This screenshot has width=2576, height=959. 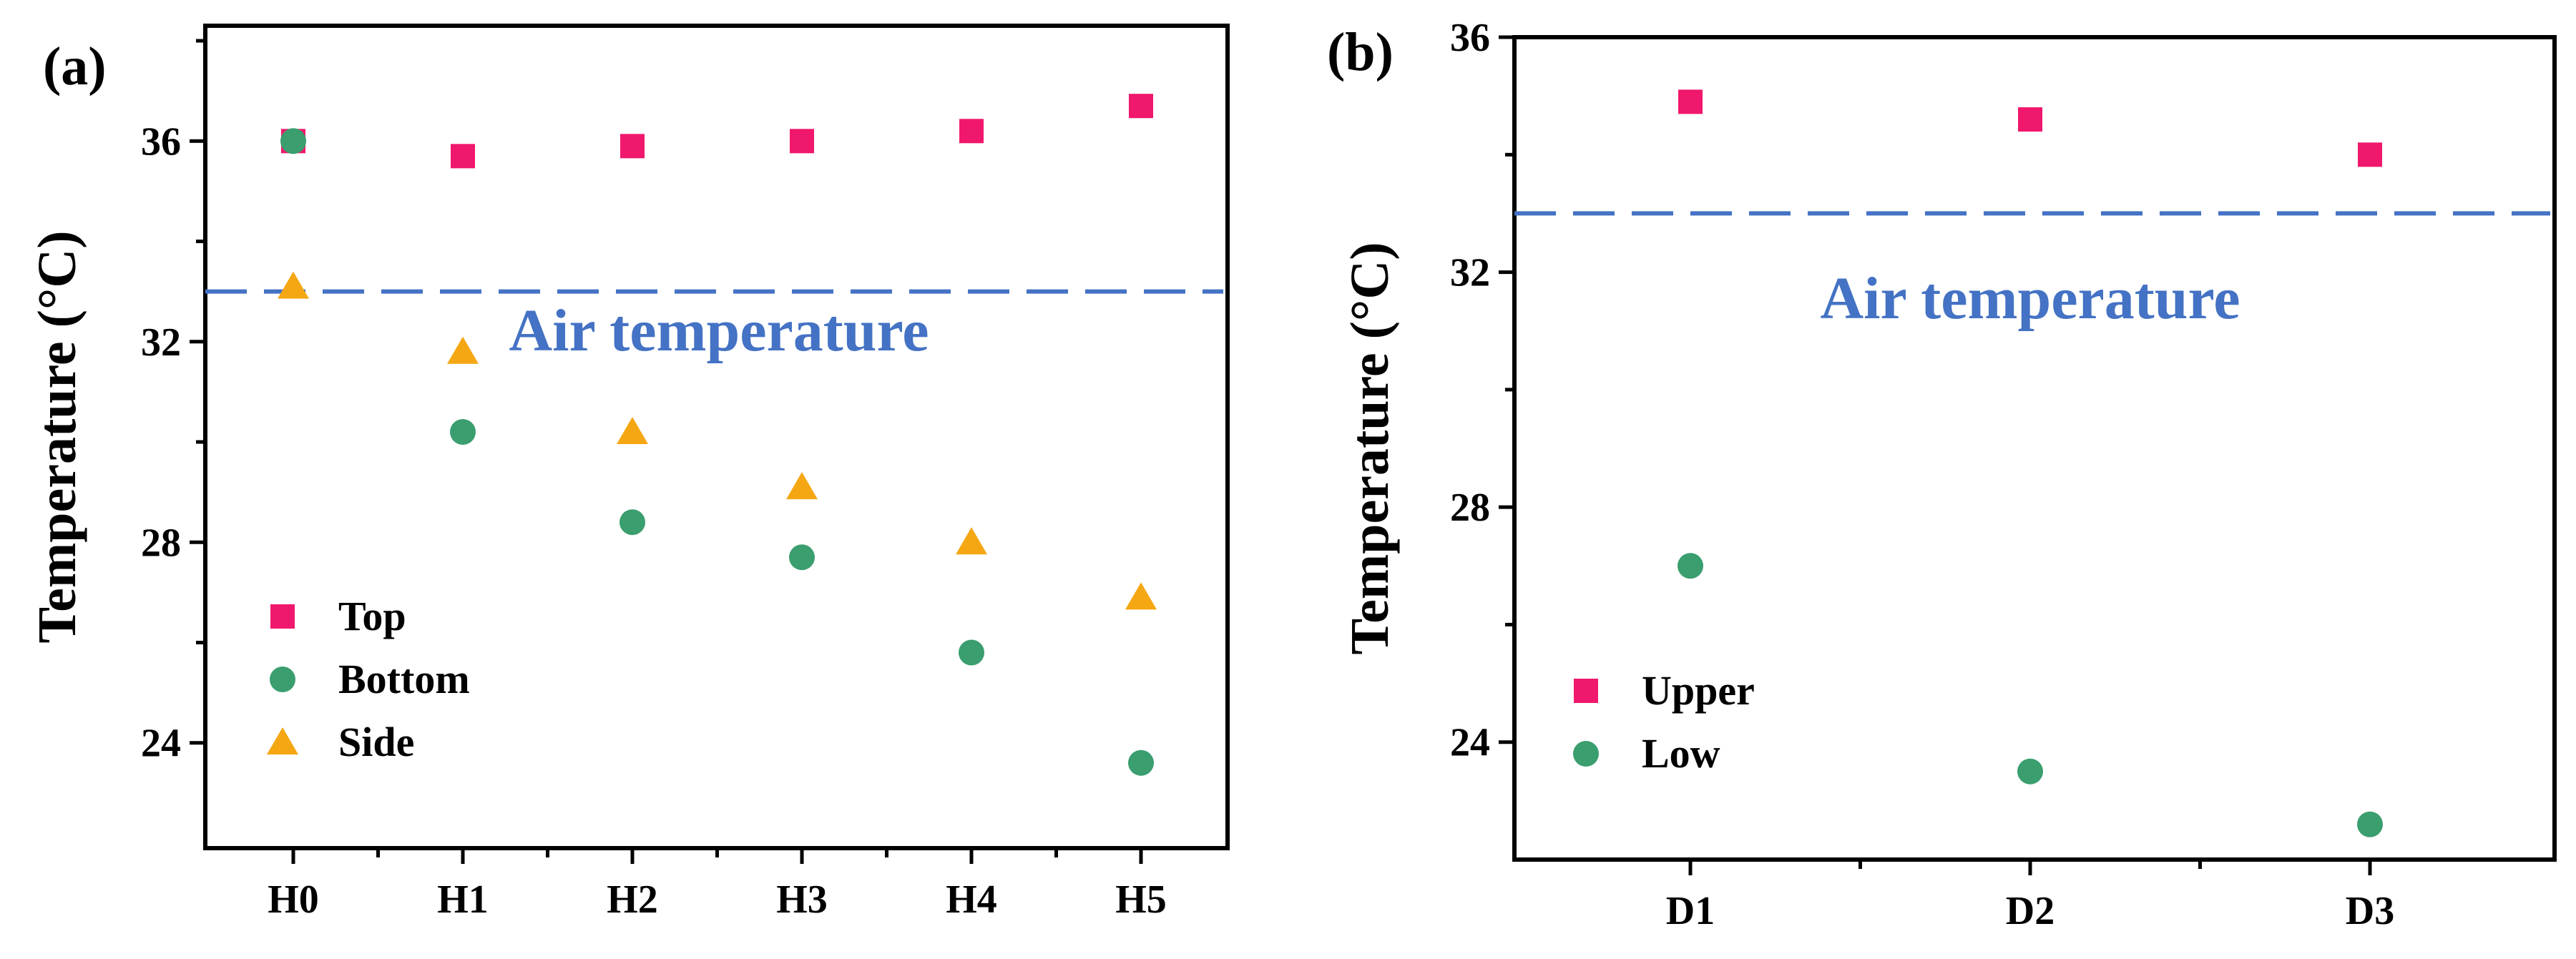 What do you see at coordinates (376, 742) in the screenshot?
I see `legend-label-side: Side` at bounding box center [376, 742].